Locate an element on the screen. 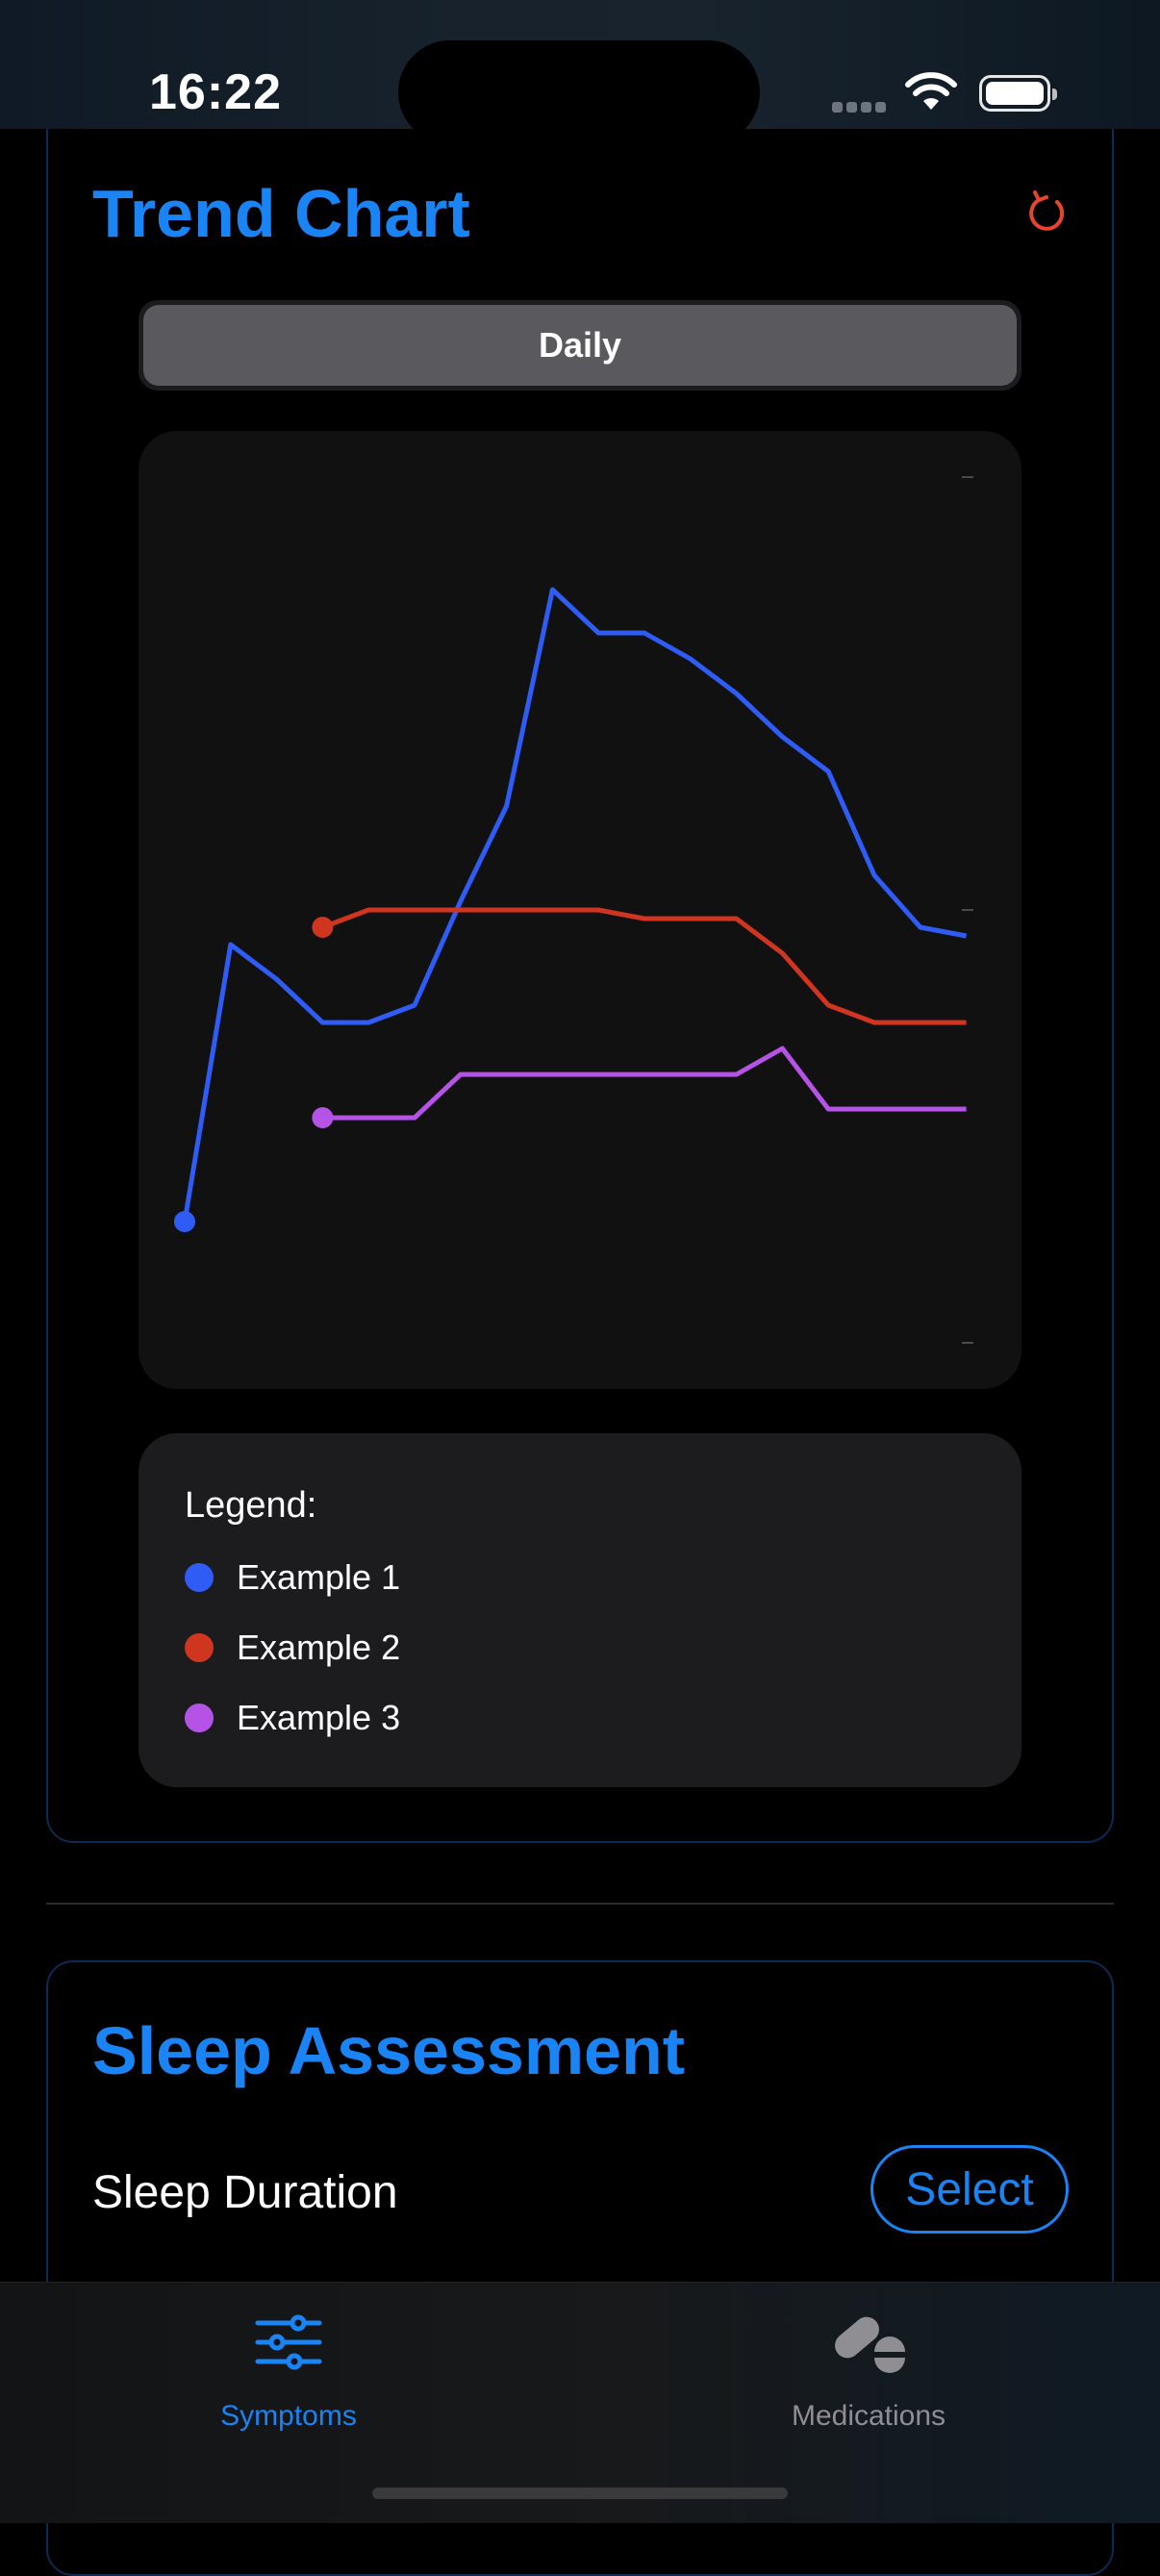 This screenshot has height=2576, width=1160. home-indicator is located at coordinates (580, 2493).